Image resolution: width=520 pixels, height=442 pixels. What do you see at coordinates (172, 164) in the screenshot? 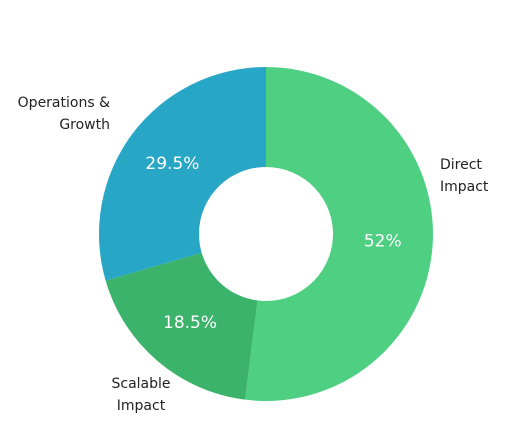
I see `value-label: 29.5%` at bounding box center [172, 164].